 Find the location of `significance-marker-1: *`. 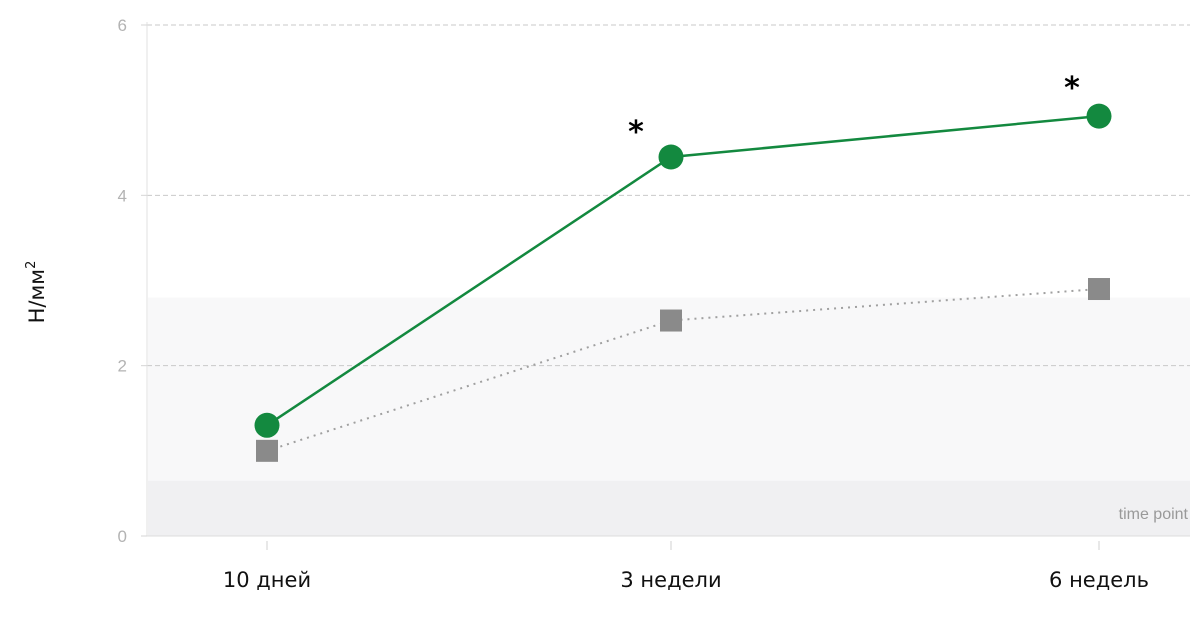

significance-marker-1: * is located at coordinates (1072, 88).